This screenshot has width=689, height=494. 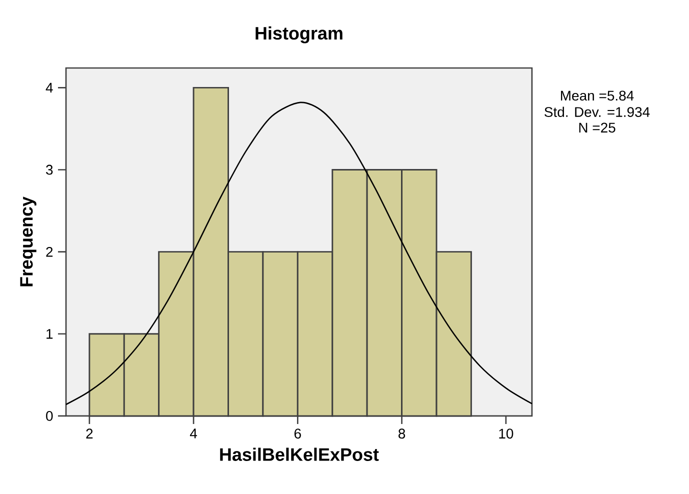 What do you see at coordinates (49, 251) in the screenshot?
I see `y-tick-label: 2` at bounding box center [49, 251].